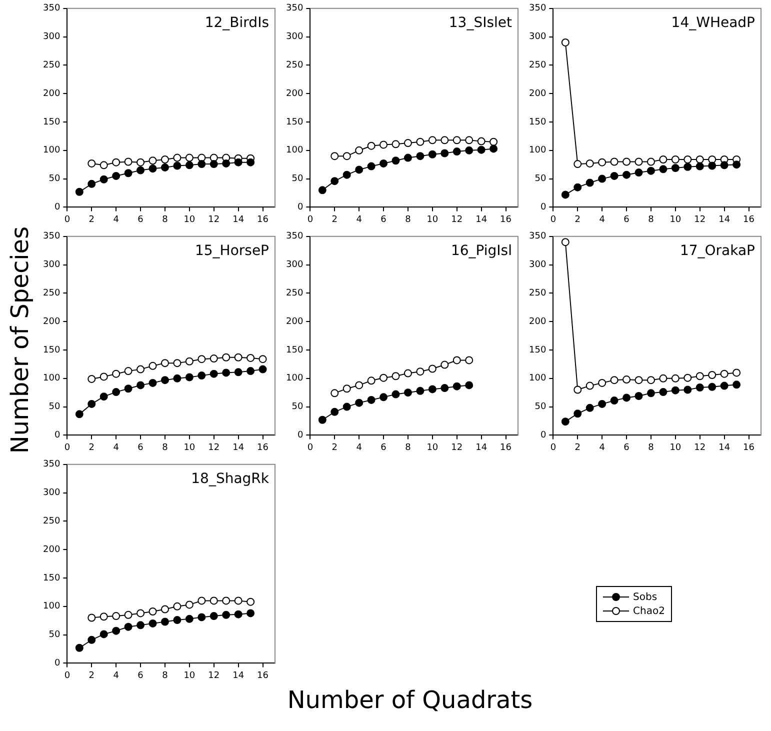 The image size is (771, 731). I want to click on legend-label: Sobs, so click(645, 597).